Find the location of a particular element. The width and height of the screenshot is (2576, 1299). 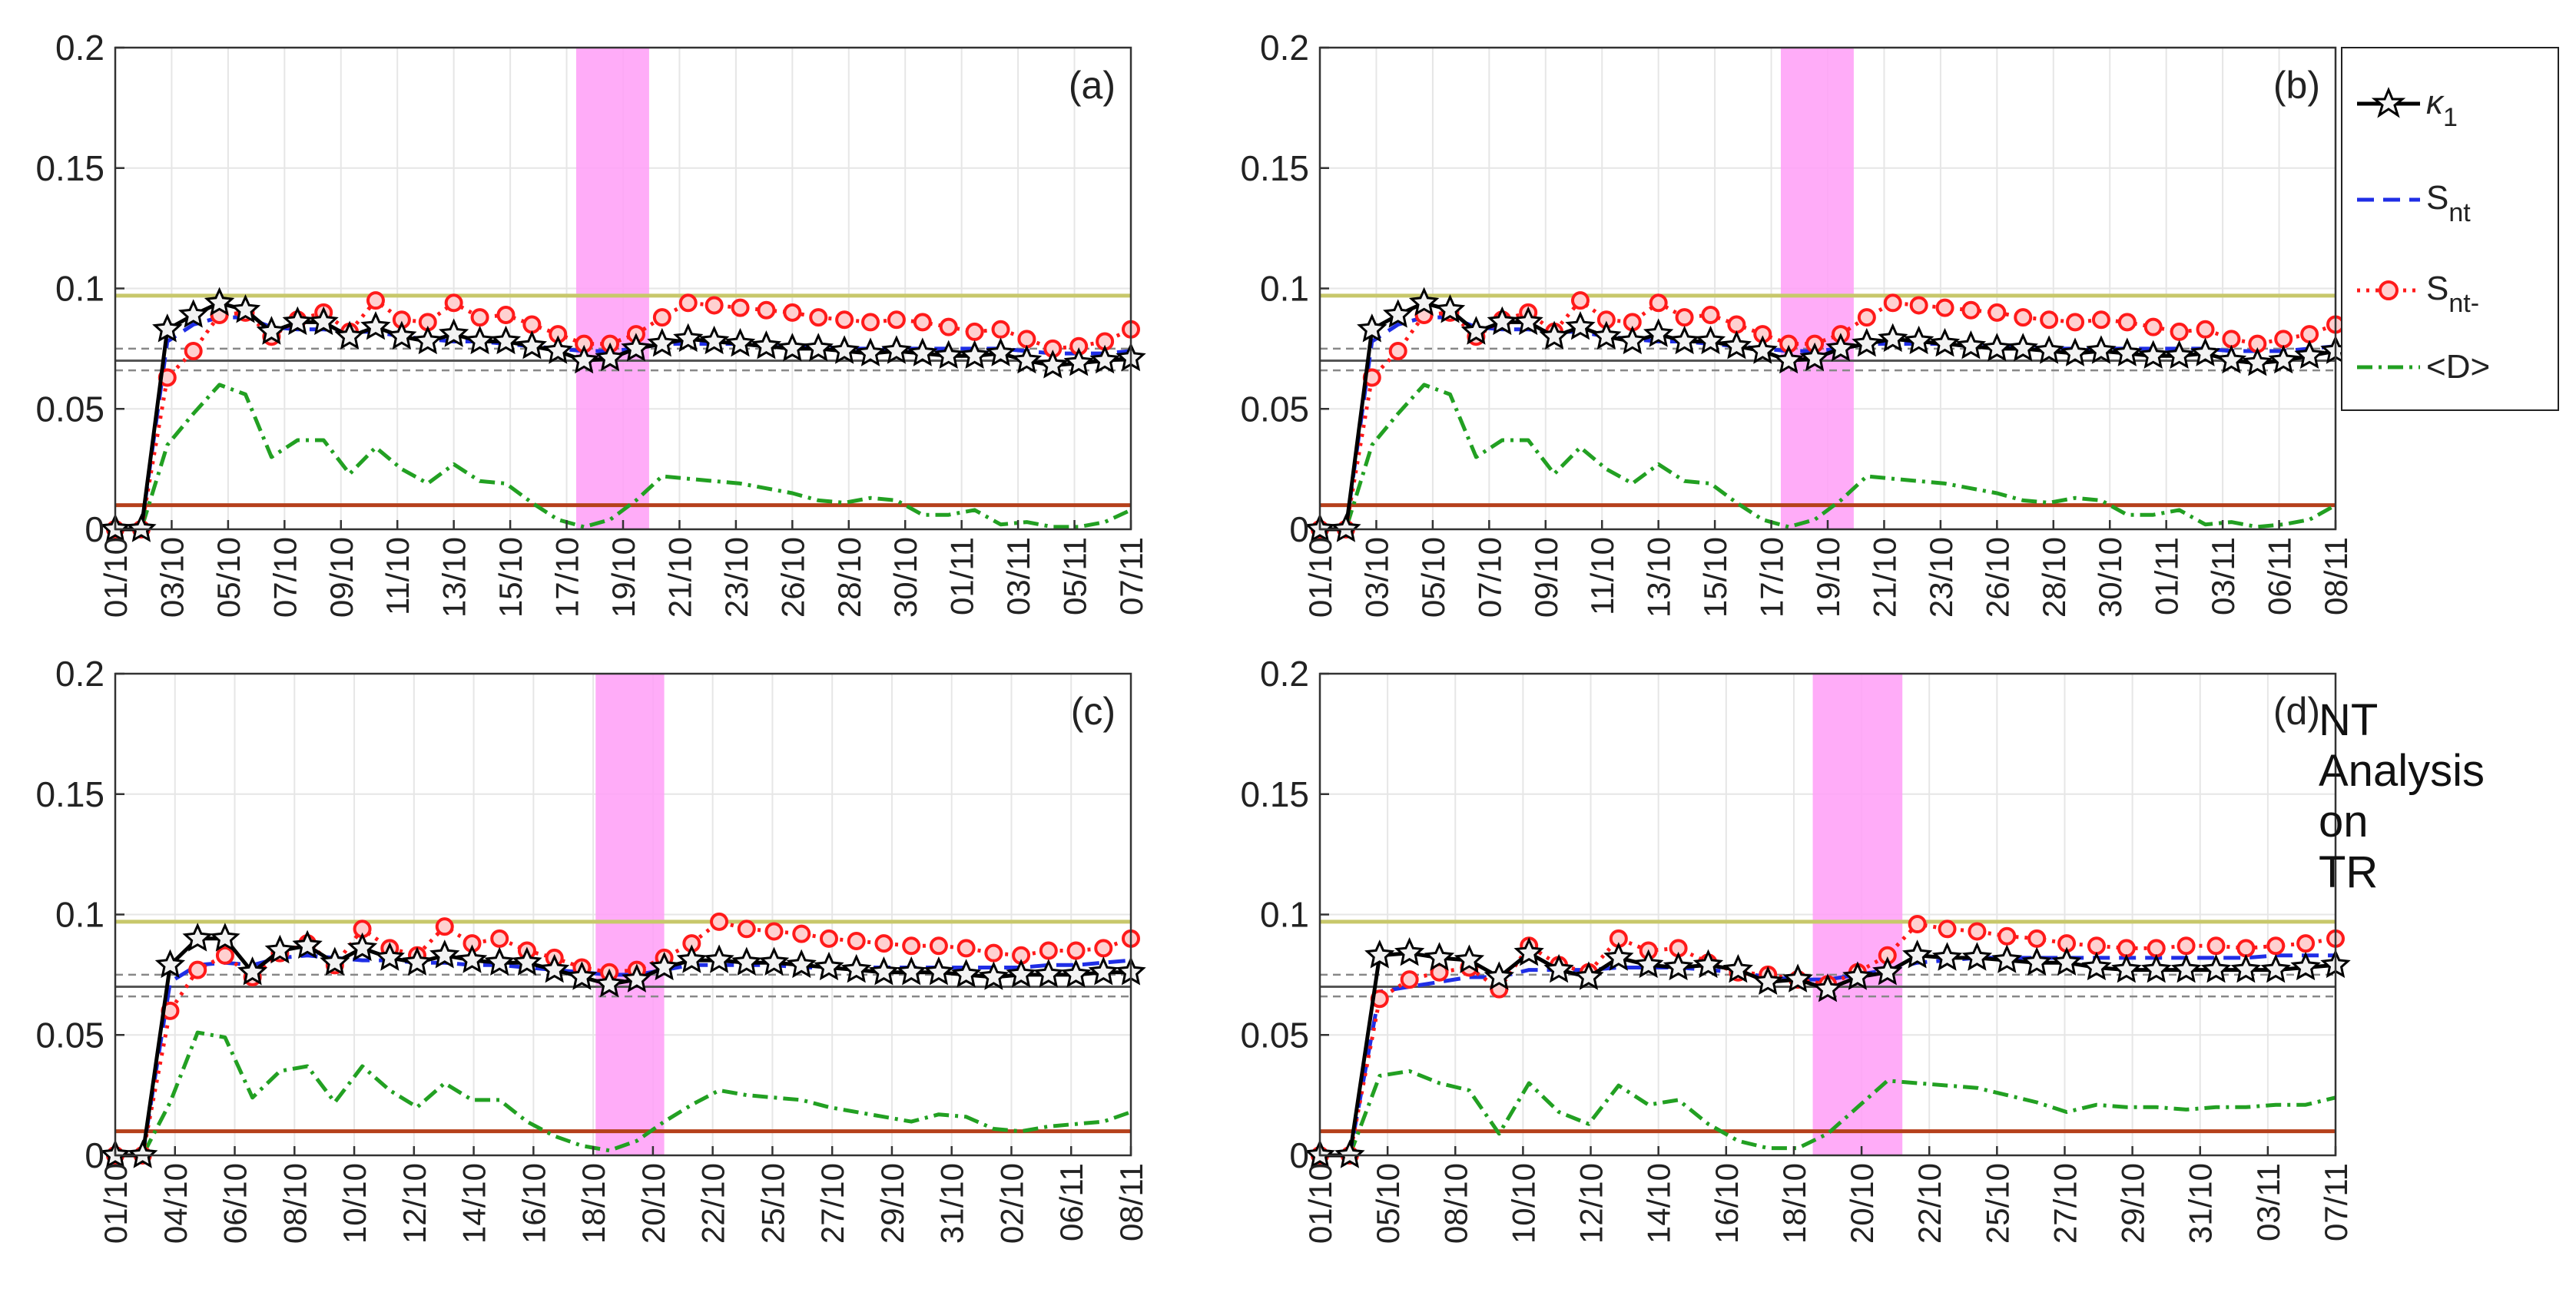

series-line-d-c is located at coordinates (623, 1094).